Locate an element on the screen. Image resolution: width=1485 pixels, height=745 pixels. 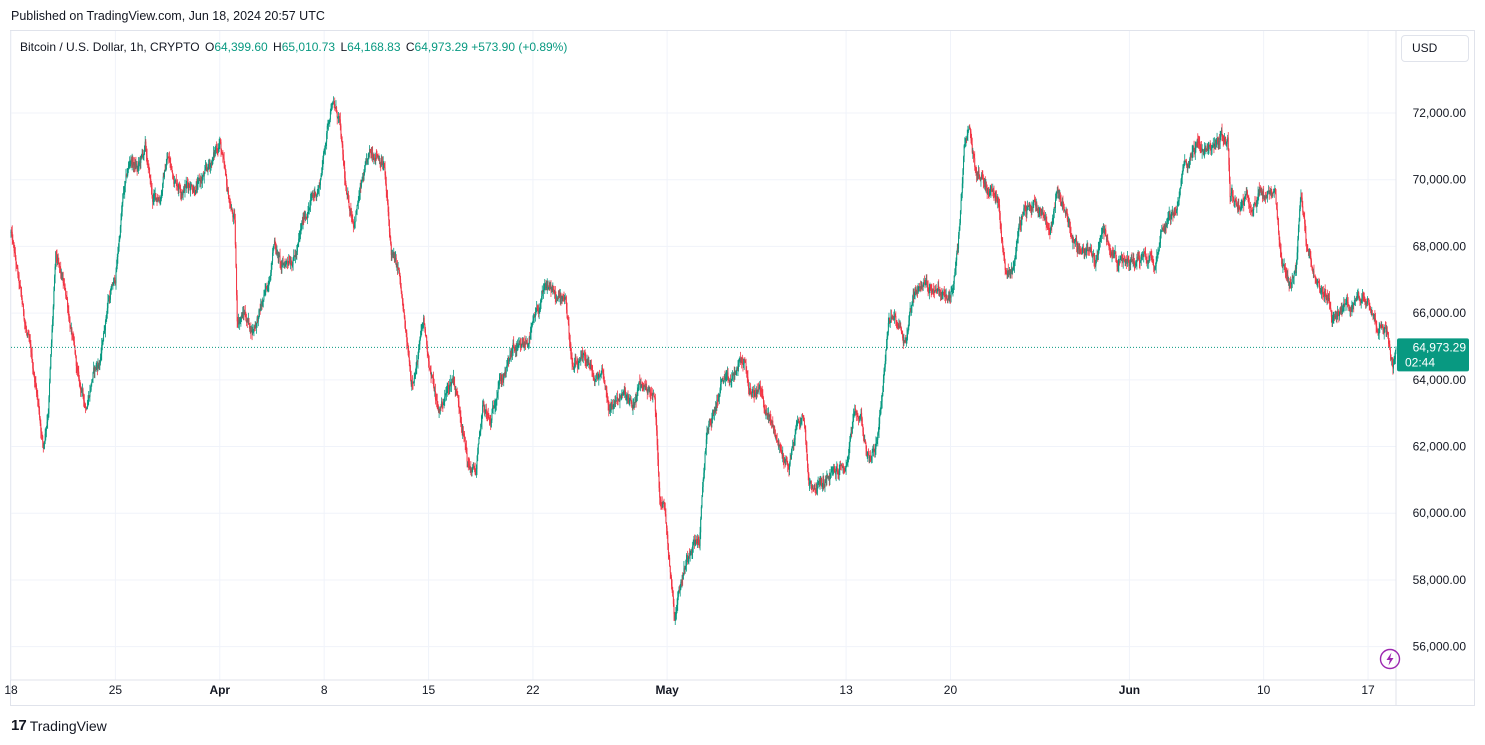
y-tick-label: 68,000.00 is located at coordinates (1440, 246).